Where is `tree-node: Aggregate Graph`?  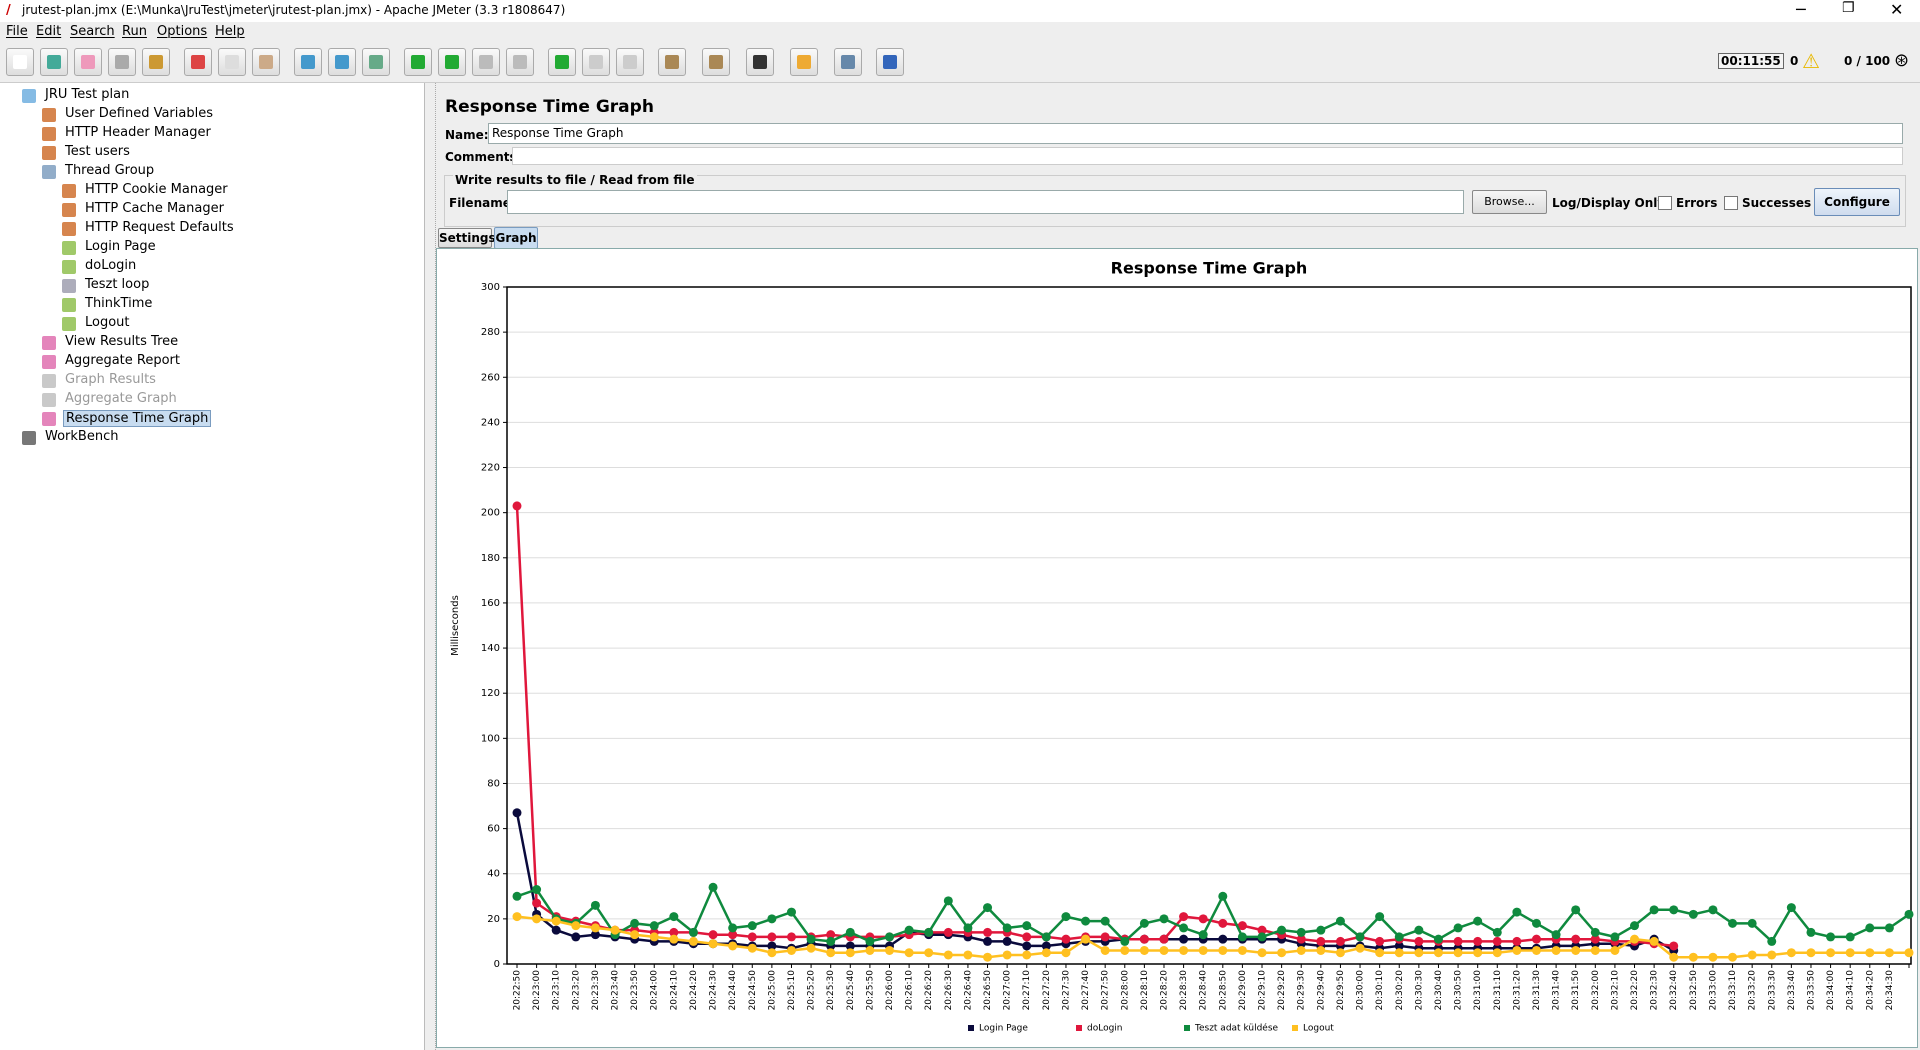
tree-node: Aggregate Graph is located at coordinates (121, 398).